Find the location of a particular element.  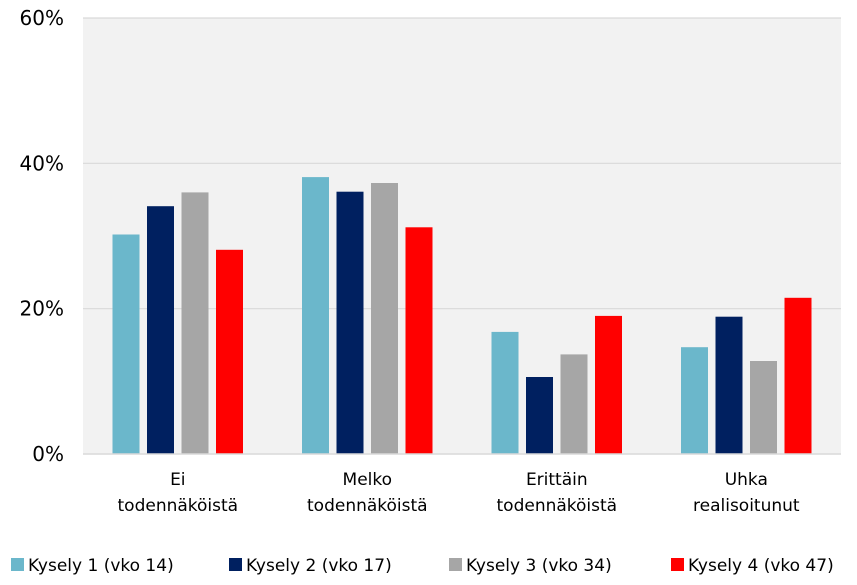

legend-label: Kysely 2 (vko 17) is located at coordinates (319, 566).